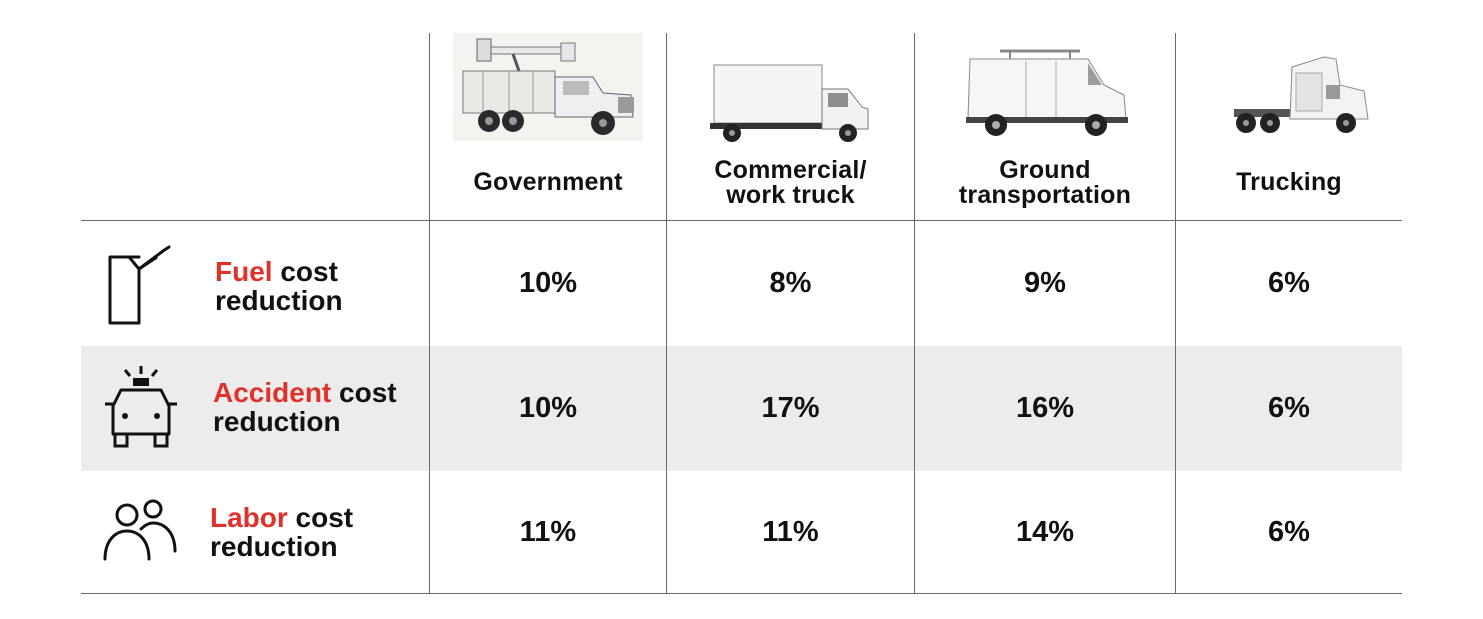 Image resolution: width=1483 pixels, height=619 pixels. I want to click on row-label: Accident cost reduction, so click(305, 407).